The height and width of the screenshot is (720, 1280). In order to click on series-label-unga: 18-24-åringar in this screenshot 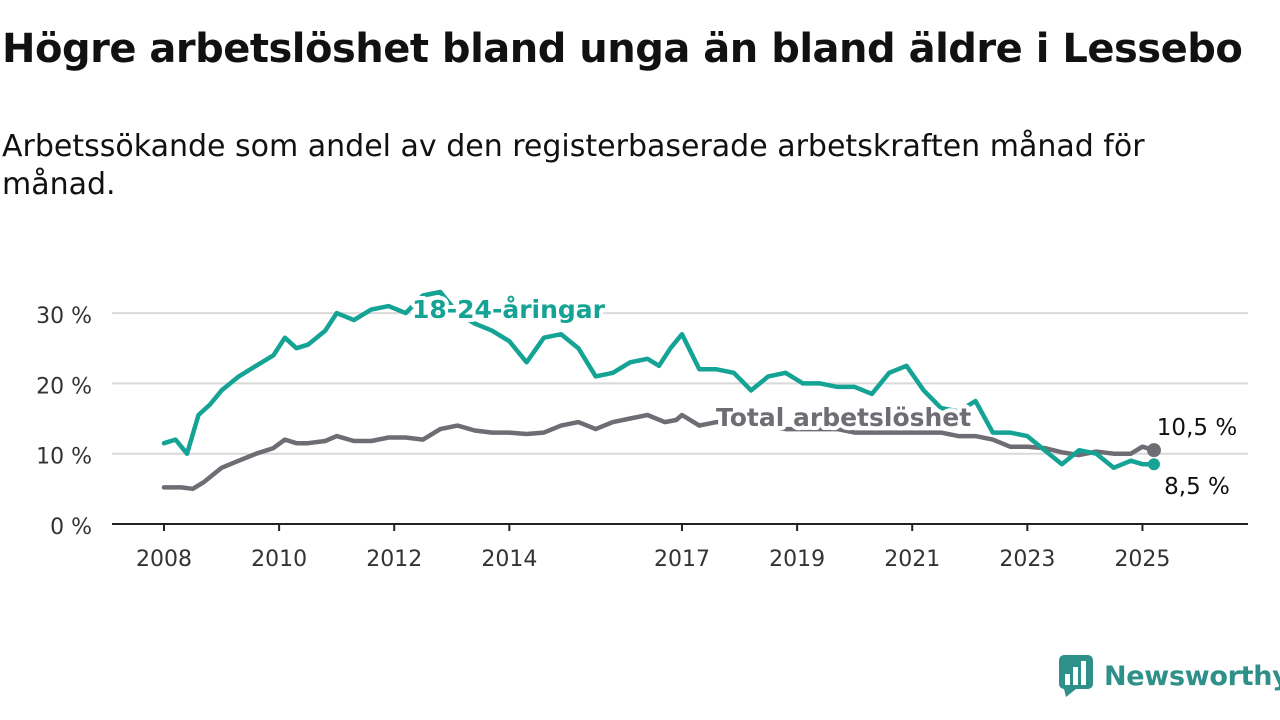, I will do `click(509, 309)`.